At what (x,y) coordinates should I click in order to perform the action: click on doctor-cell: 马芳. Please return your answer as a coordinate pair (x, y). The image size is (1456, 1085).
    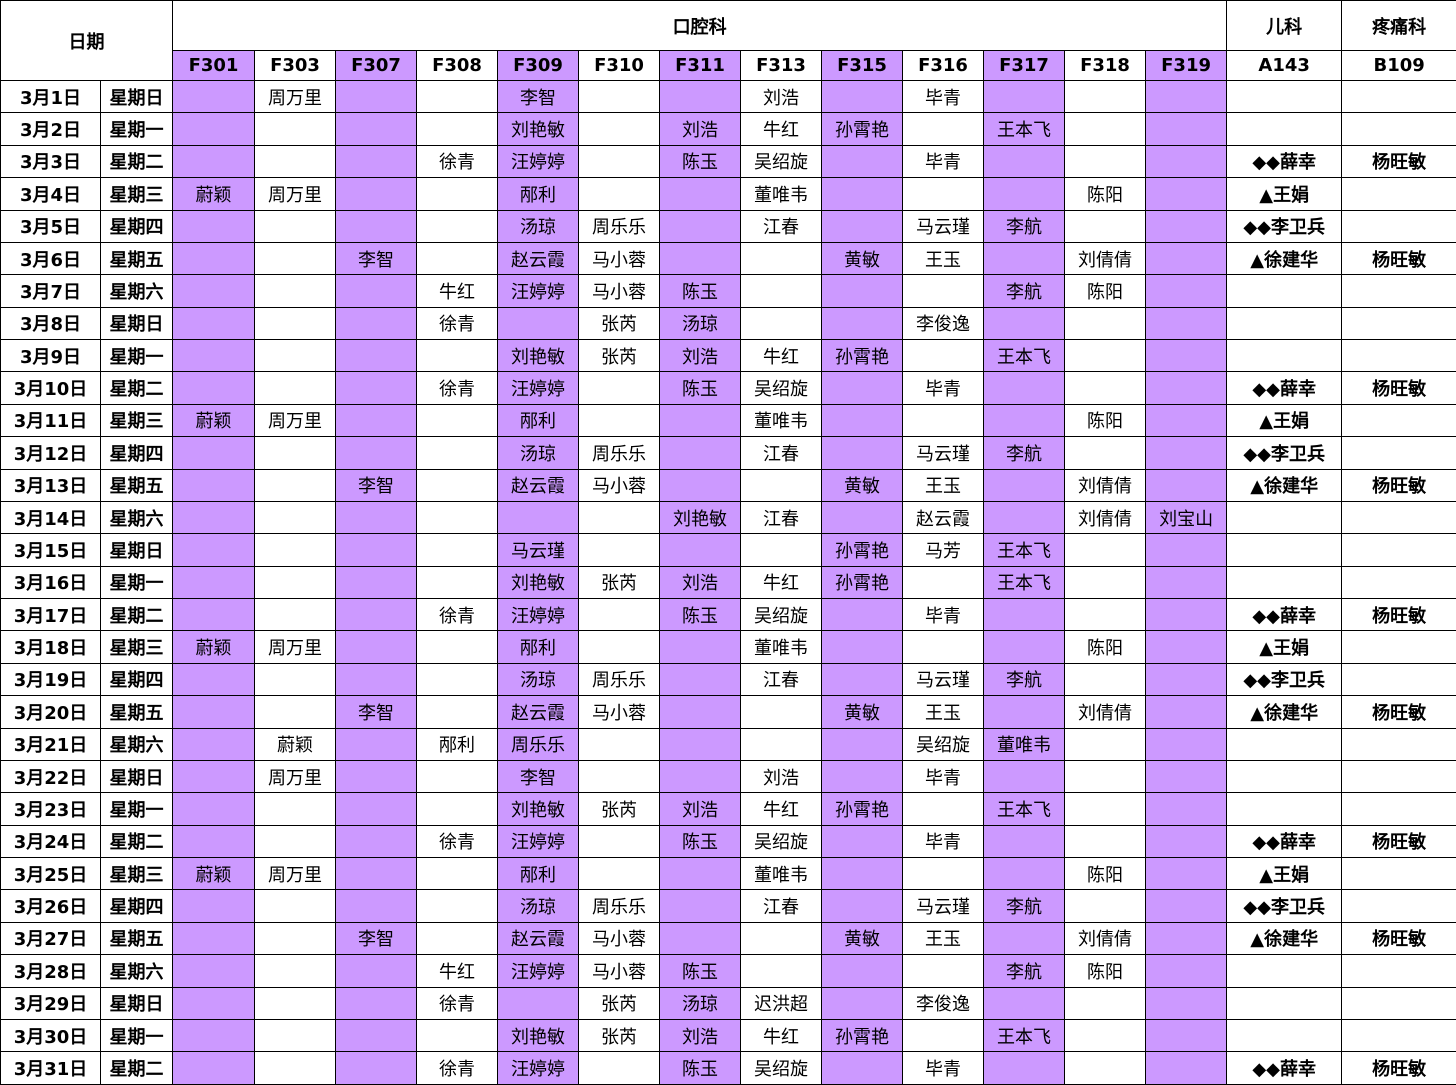
    Looking at the image, I should click on (943, 550).